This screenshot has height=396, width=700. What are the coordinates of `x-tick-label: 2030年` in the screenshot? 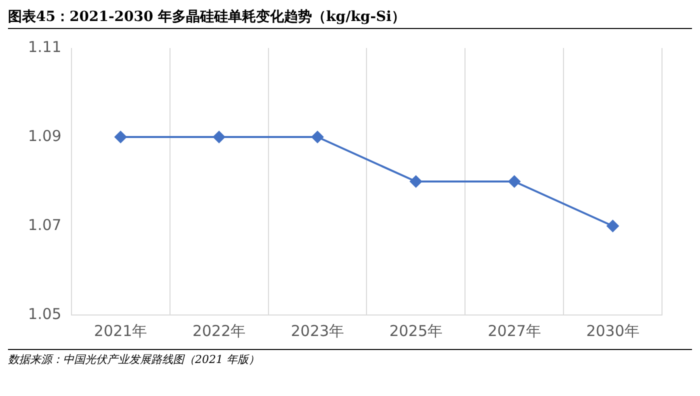 It's located at (613, 331).